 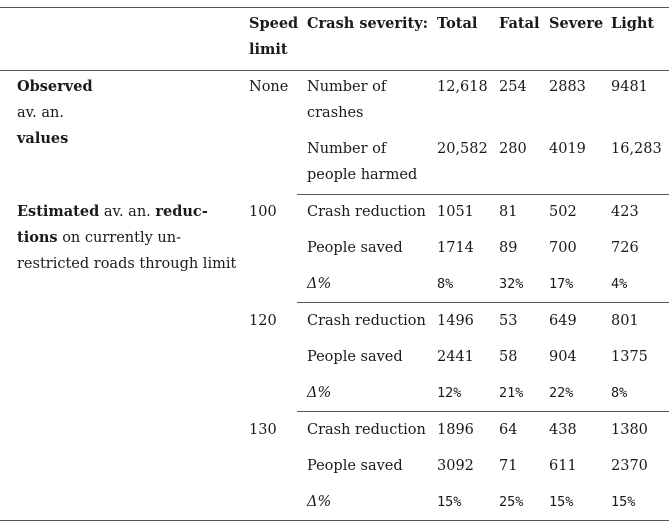 What do you see at coordinates (511, 502) in the screenshot?
I see `cell-fatal: 25%` at bounding box center [511, 502].